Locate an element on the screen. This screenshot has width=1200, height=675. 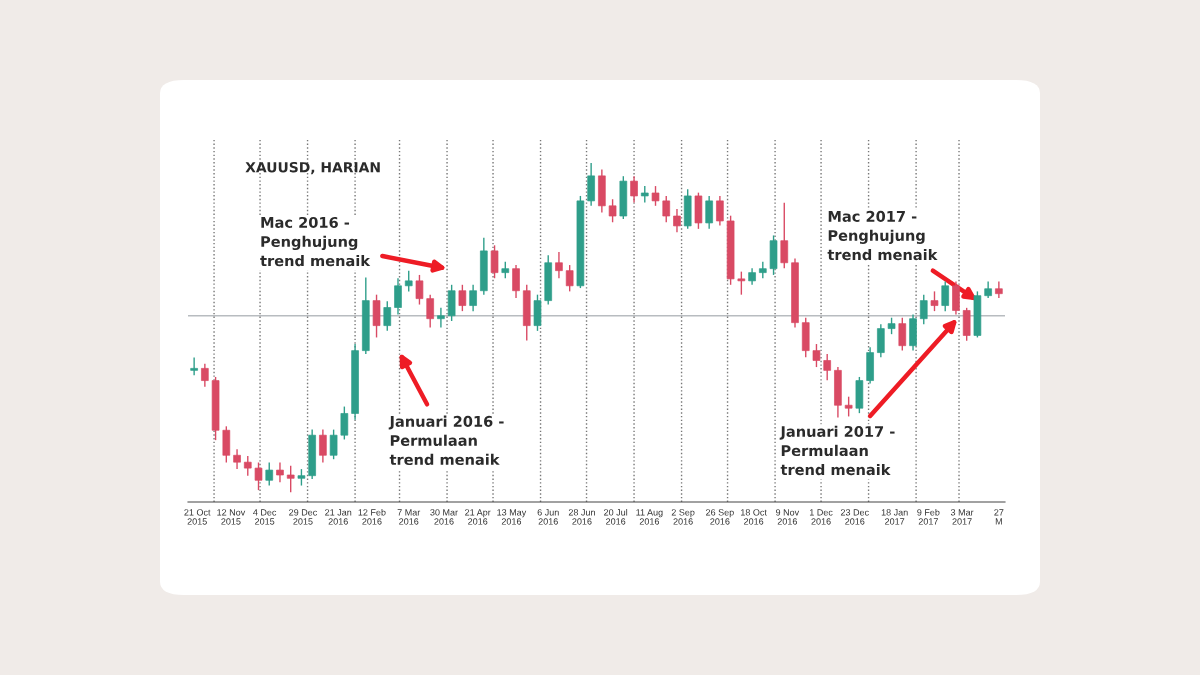
x-tick-label: 12 Feb 2016 is located at coordinates (372, 516).